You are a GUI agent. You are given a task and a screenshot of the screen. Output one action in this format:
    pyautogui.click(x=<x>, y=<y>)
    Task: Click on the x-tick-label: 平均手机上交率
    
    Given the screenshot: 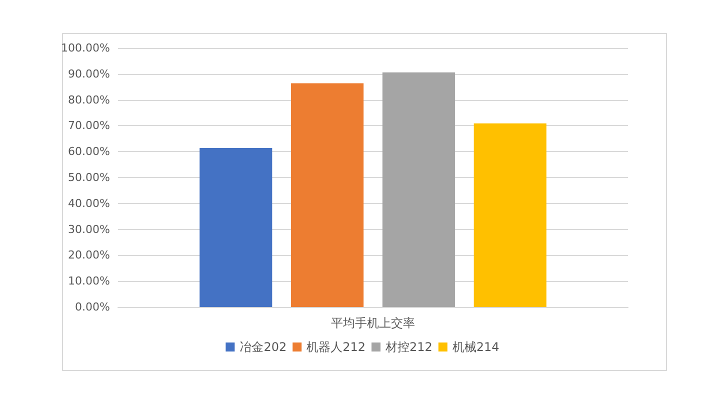 What is the action you would take?
    pyautogui.click(x=373, y=323)
    